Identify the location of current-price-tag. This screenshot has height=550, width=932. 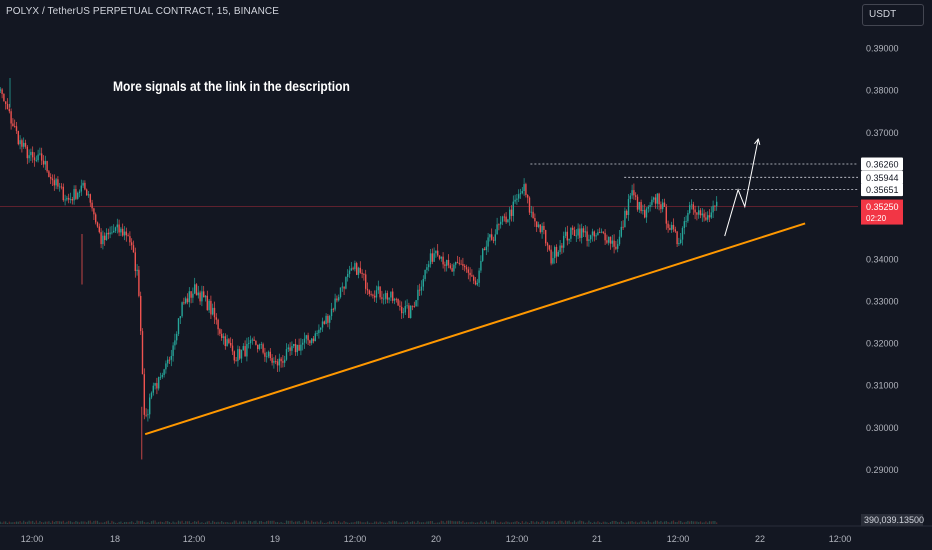
(882, 212).